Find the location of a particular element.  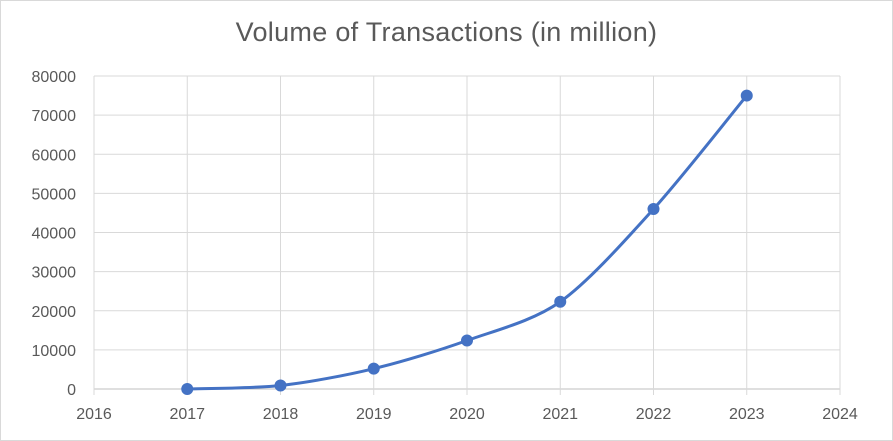

x-tick-label: 2020 is located at coordinates (467, 414).